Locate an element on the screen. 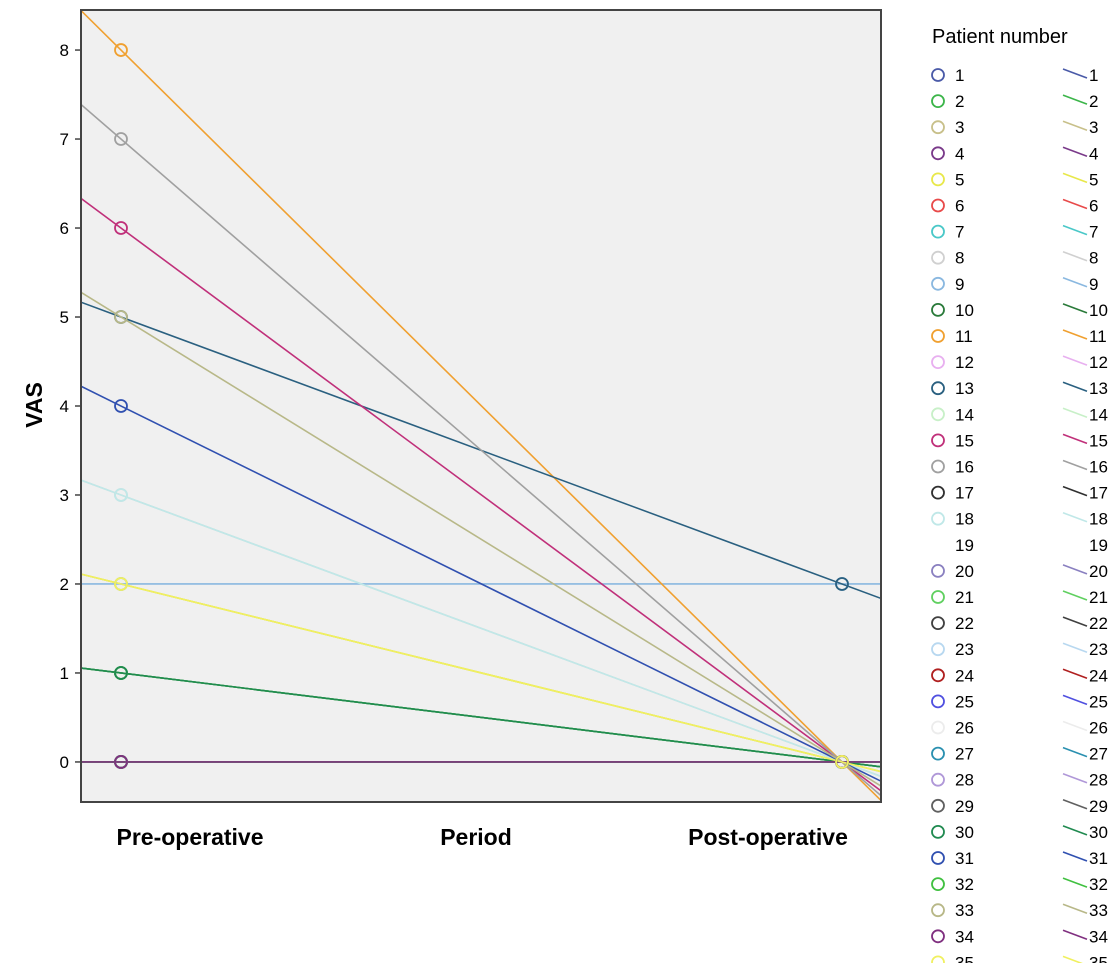 The image size is (1117, 963). legend-item-18: 18 18 is located at coordinates (1019, 519).